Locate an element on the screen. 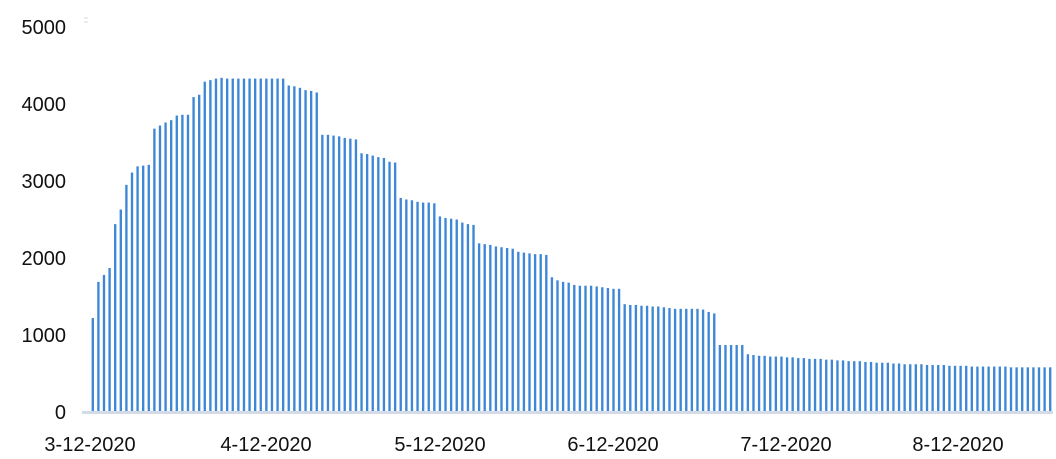  y-tick-label: 4000 is located at coordinates (44, 105).